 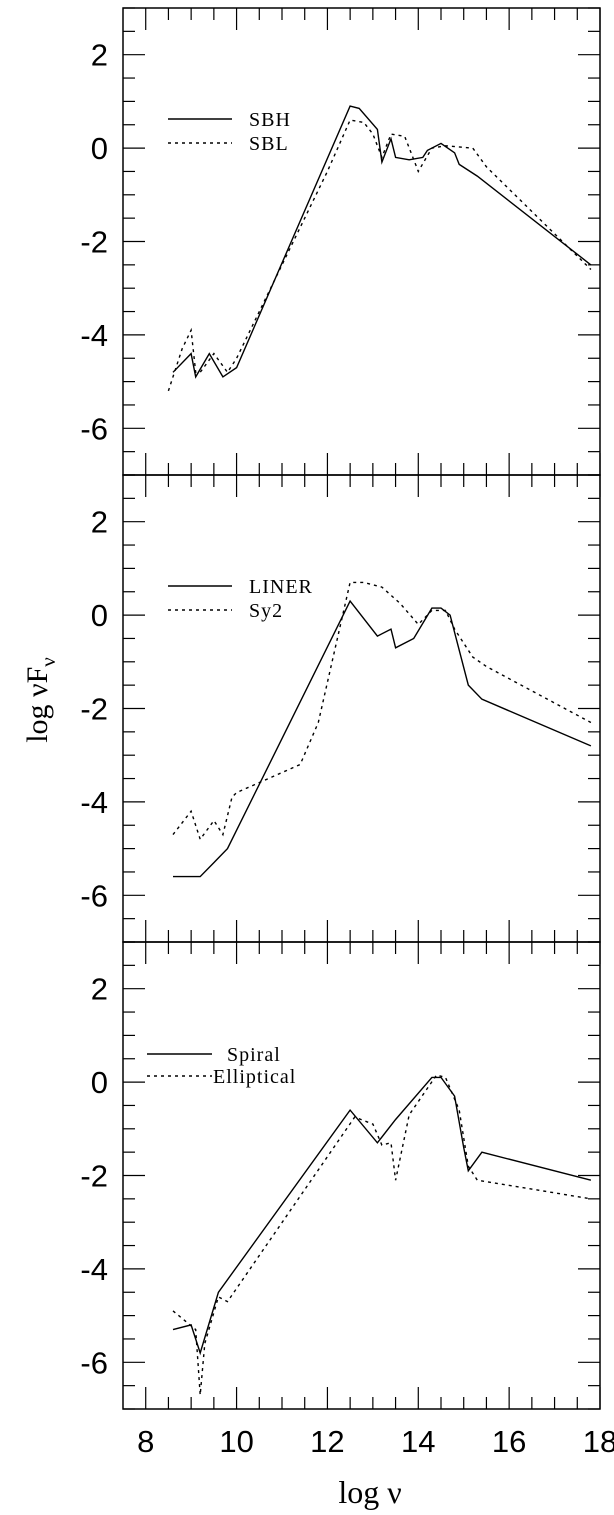 What do you see at coordinates (327, 1441) in the screenshot?
I see `x-tick-label: 12` at bounding box center [327, 1441].